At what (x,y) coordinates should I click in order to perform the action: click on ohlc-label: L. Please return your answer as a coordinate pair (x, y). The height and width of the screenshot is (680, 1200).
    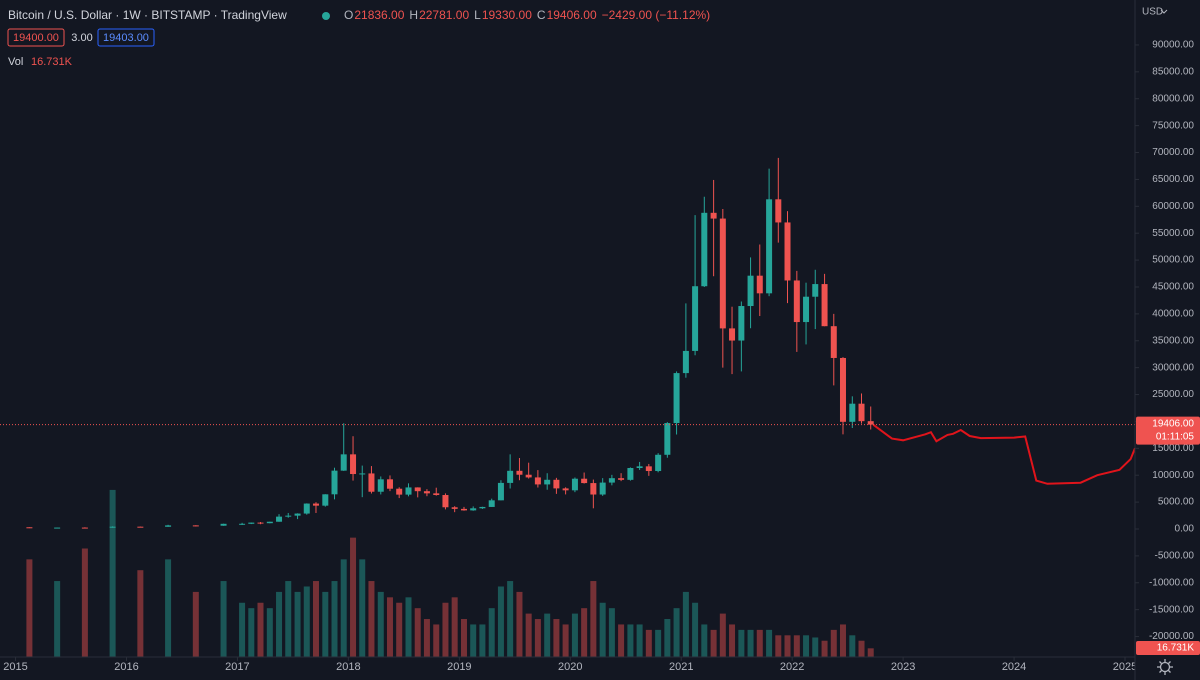
    Looking at the image, I should click on (477, 15).